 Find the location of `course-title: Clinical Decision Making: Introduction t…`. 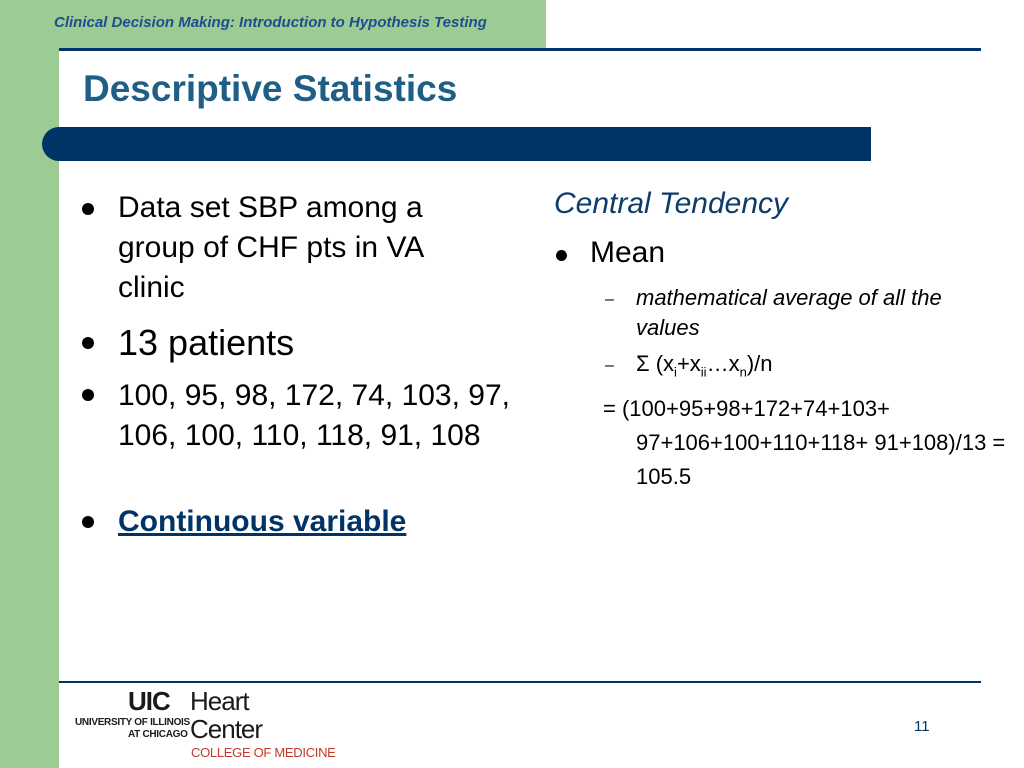

course-title: Clinical Decision Making: Introduction t… is located at coordinates (270, 22).